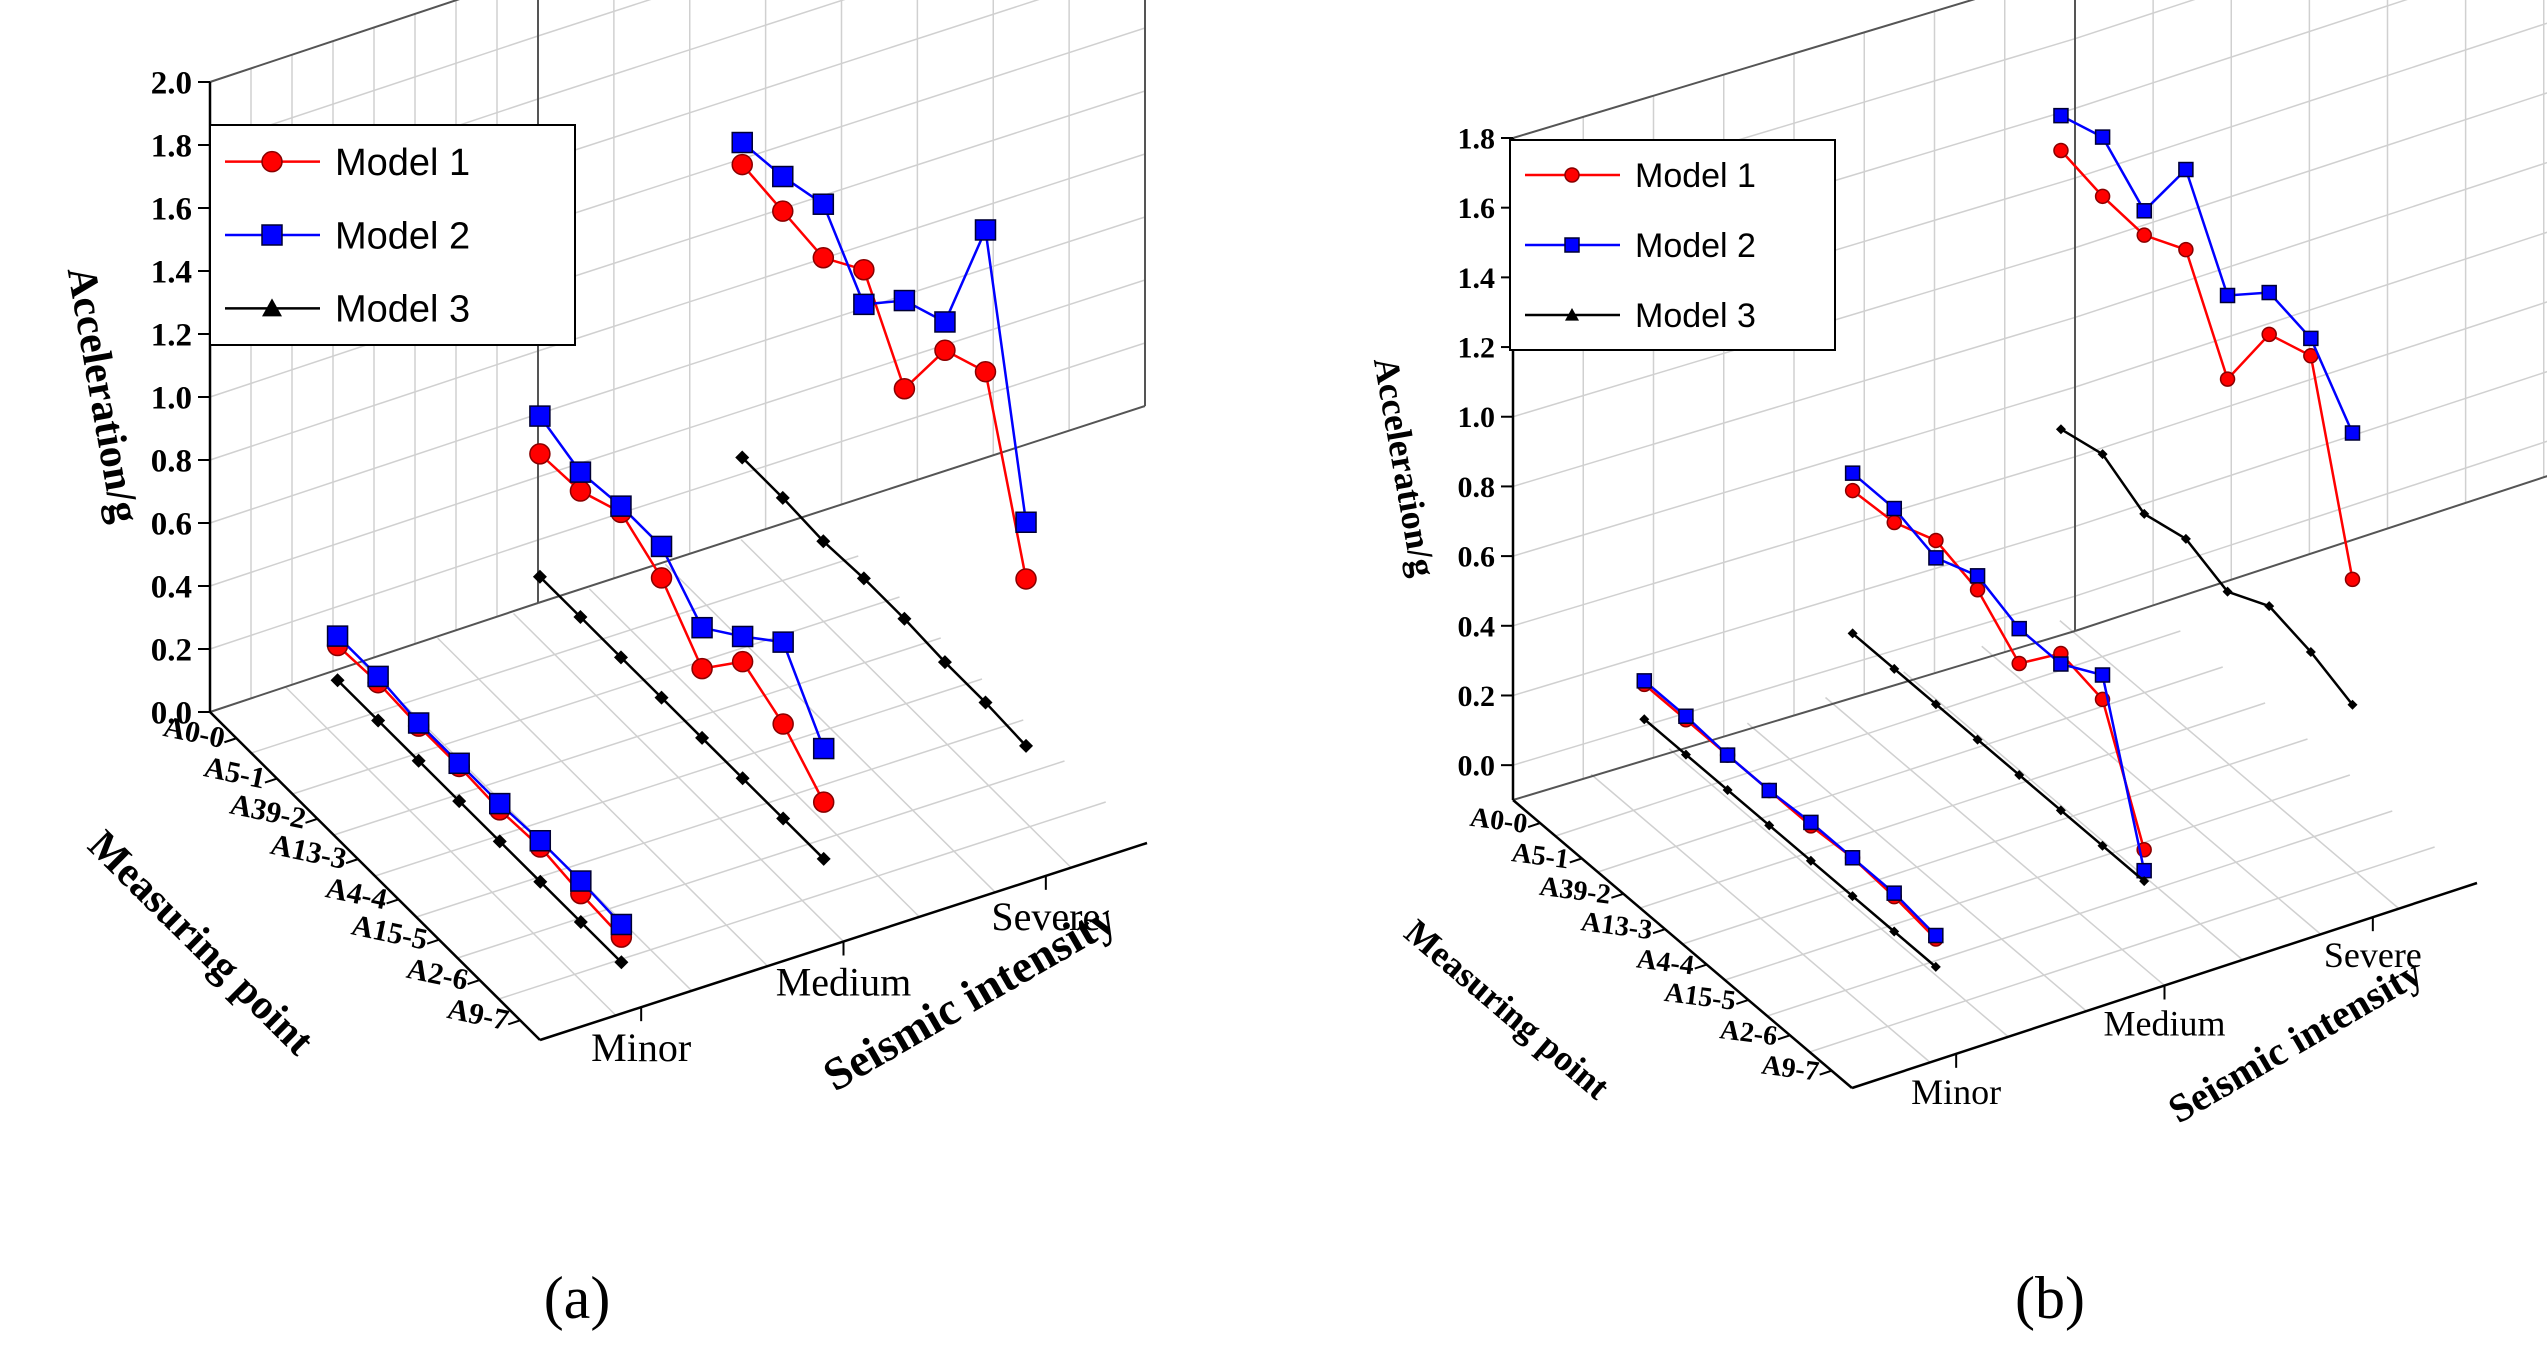 Image resolution: width=2547 pixels, height=1350 pixels. What do you see at coordinates (1477, 348) in the screenshot?
I see `z-tick-label: 1.2` at bounding box center [1477, 348].